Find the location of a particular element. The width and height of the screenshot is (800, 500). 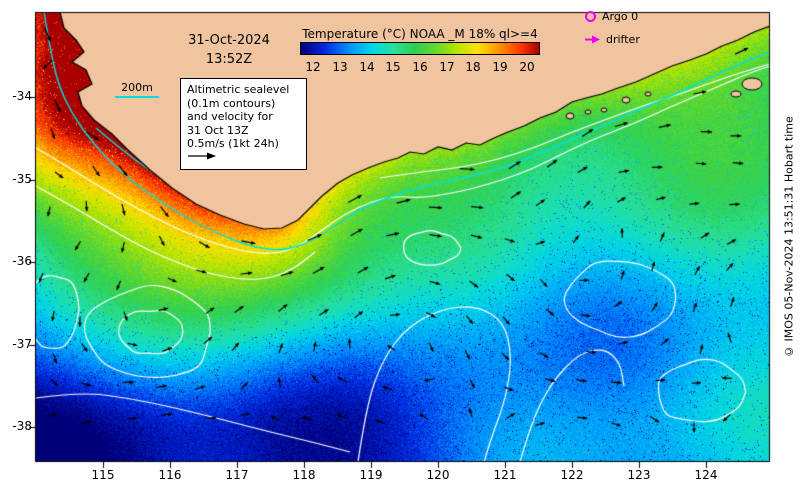

y-tick-label: -38 is located at coordinates (22, 426).